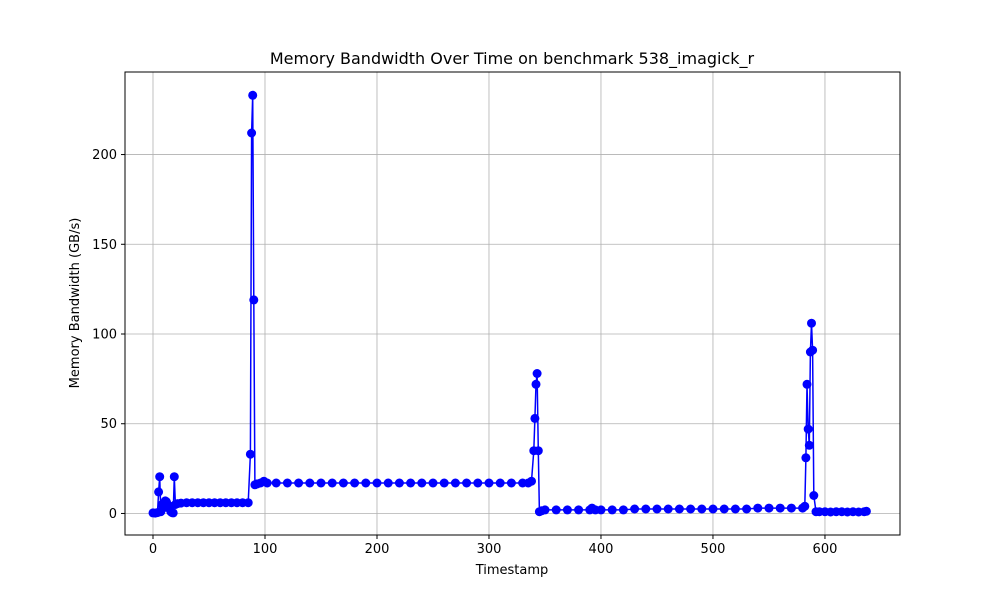  Describe the element at coordinates (512, 570) in the screenshot. I see `x-axis-title: Timestamp` at that location.